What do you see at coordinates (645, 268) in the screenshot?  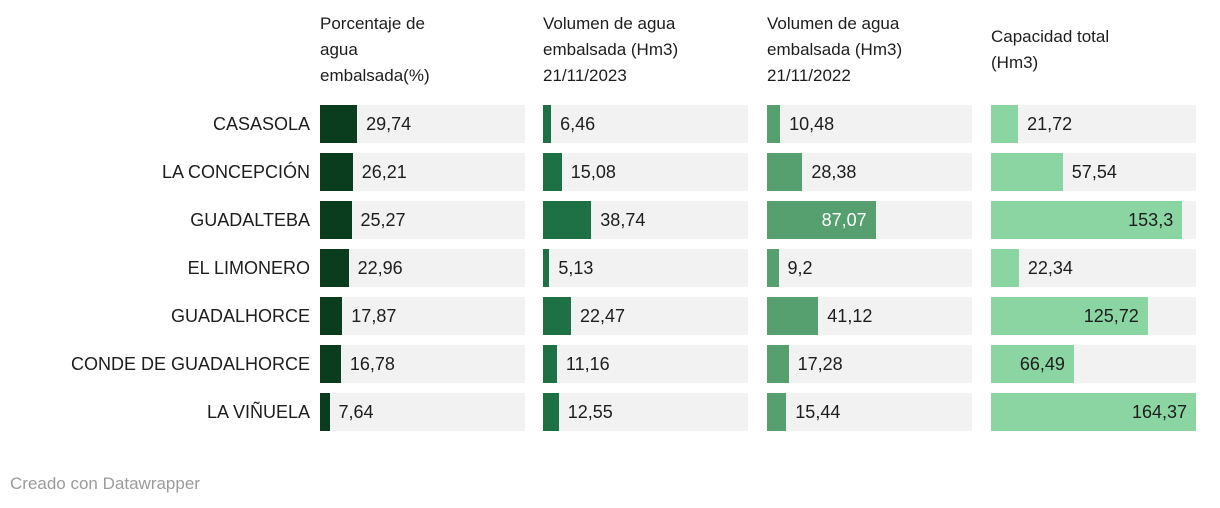 I see `bar-track: 5,13` at bounding box center [645, 268].